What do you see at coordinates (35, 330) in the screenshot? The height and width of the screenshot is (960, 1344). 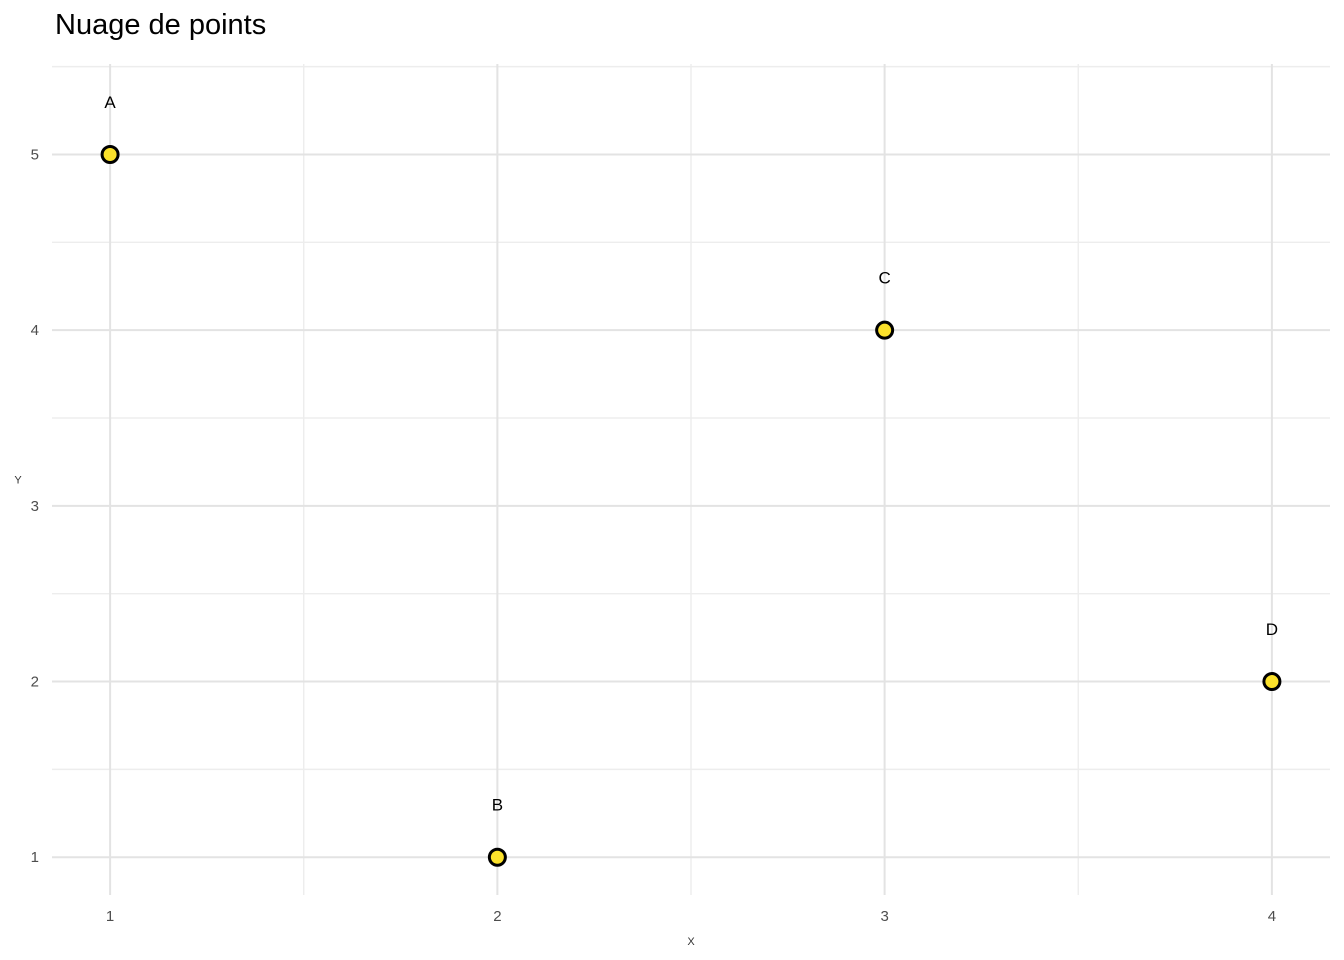 I see `y-tick-label: 4` at bounding box center [35, 330].